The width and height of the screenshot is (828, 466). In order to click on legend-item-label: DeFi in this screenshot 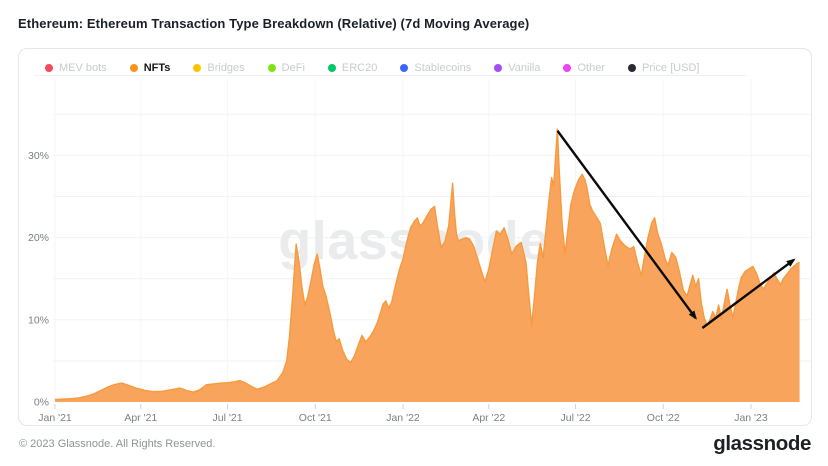, I will do `click(293, 68)`.